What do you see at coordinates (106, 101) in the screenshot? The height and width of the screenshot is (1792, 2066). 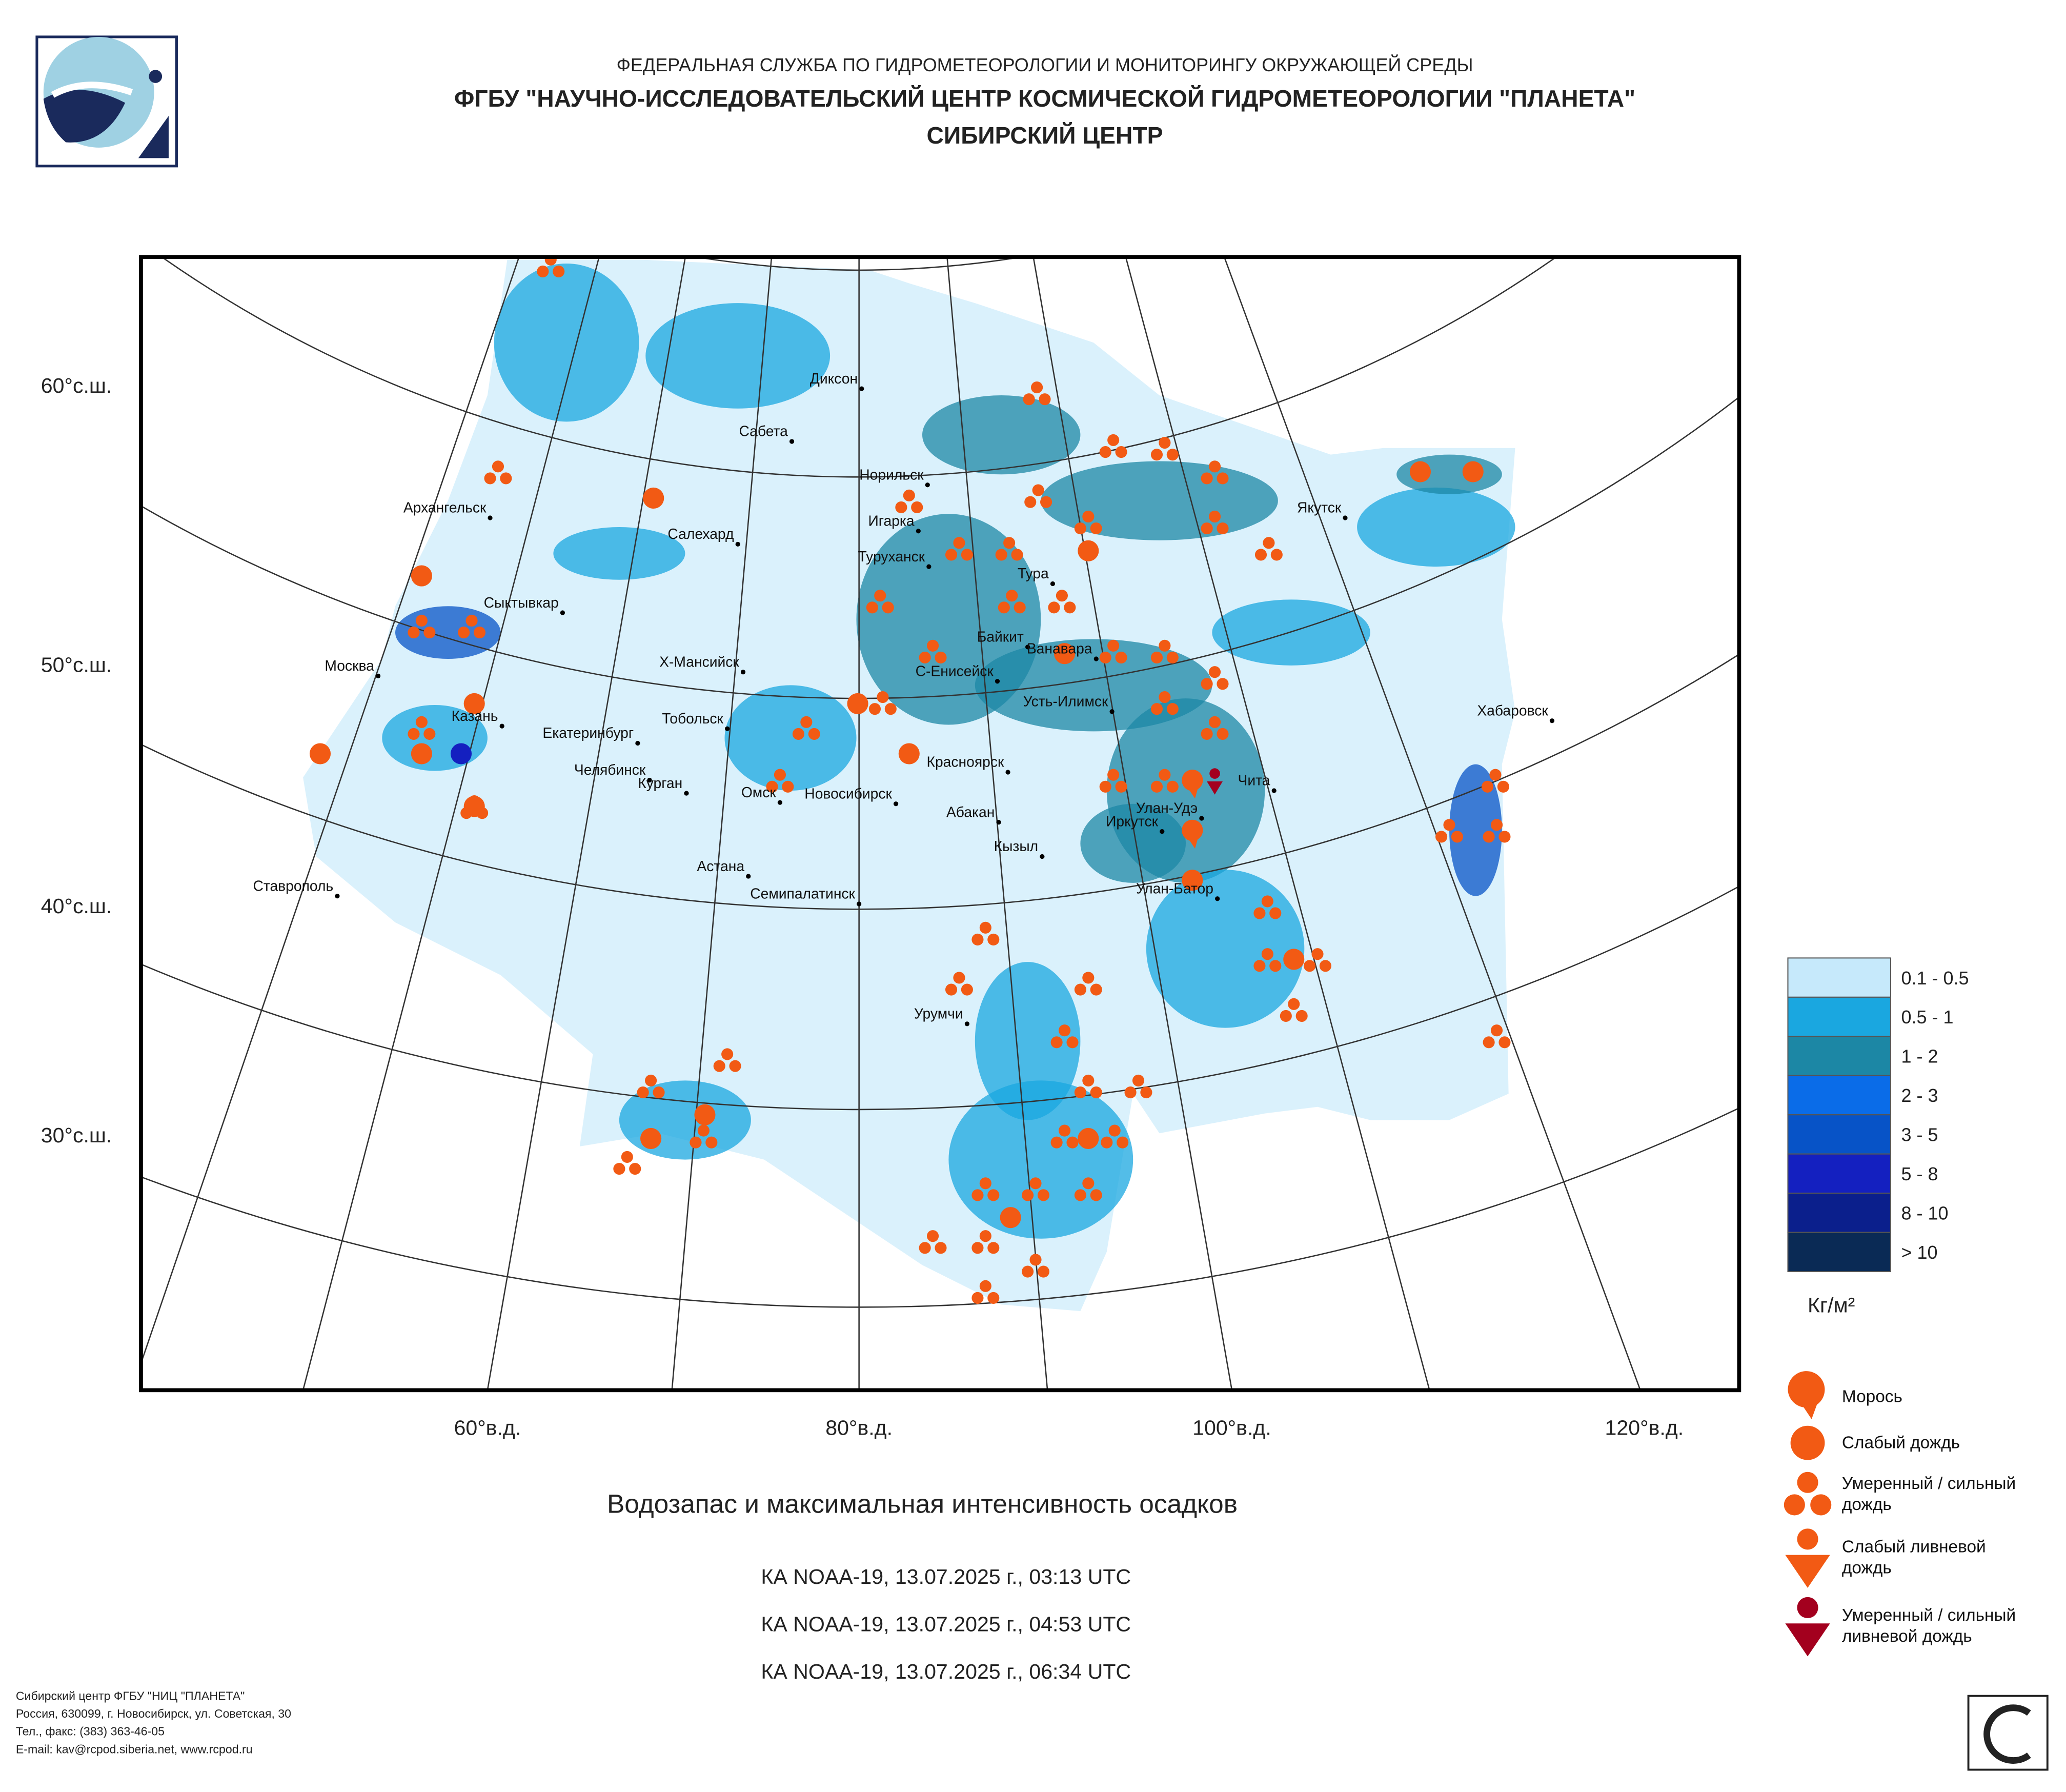 I see `logo` at bounding box center [106, 101].